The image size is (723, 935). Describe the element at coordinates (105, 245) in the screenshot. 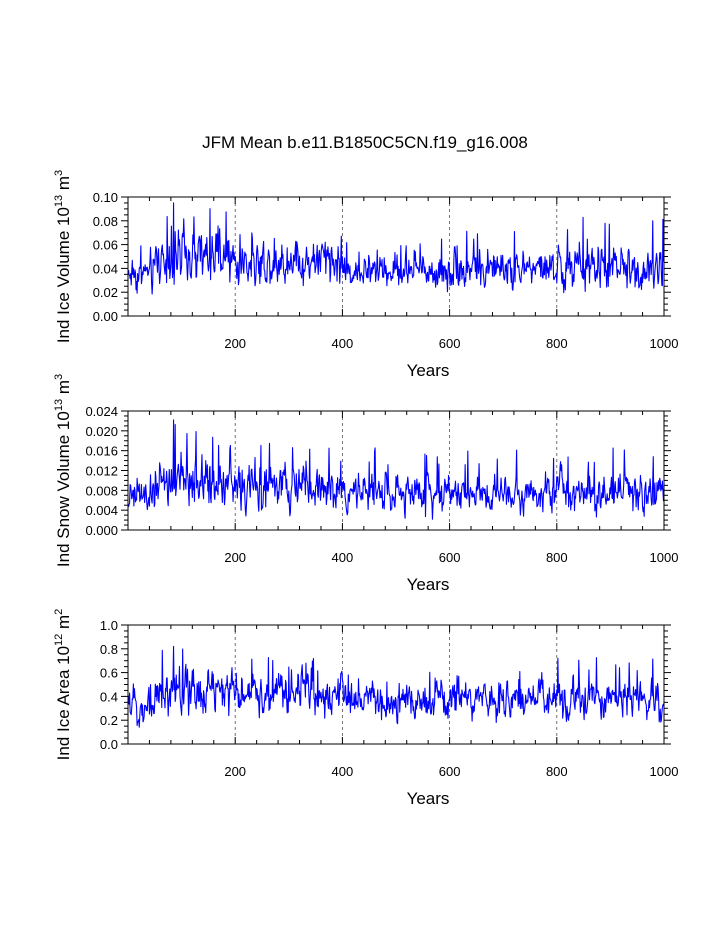

I see `y-tick-label: 0.06` at that location.